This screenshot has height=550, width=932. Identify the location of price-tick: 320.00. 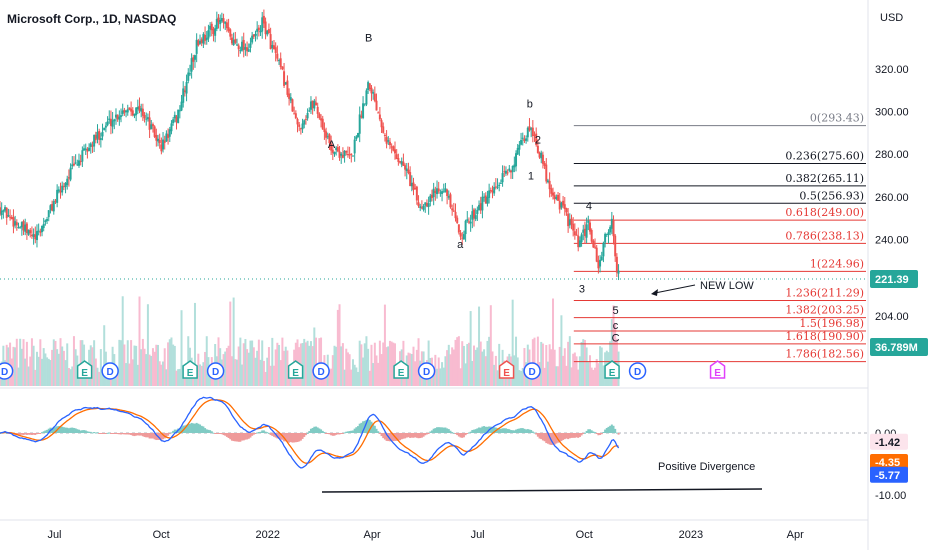
(892, 70).